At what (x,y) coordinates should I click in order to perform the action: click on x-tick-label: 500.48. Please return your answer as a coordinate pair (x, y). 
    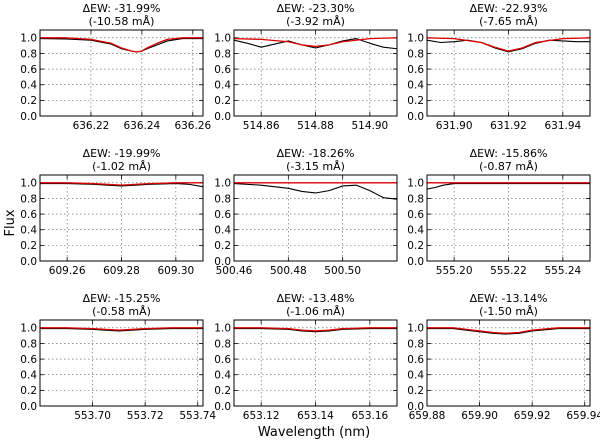
    Looking at the image, I should click on (288, 271).